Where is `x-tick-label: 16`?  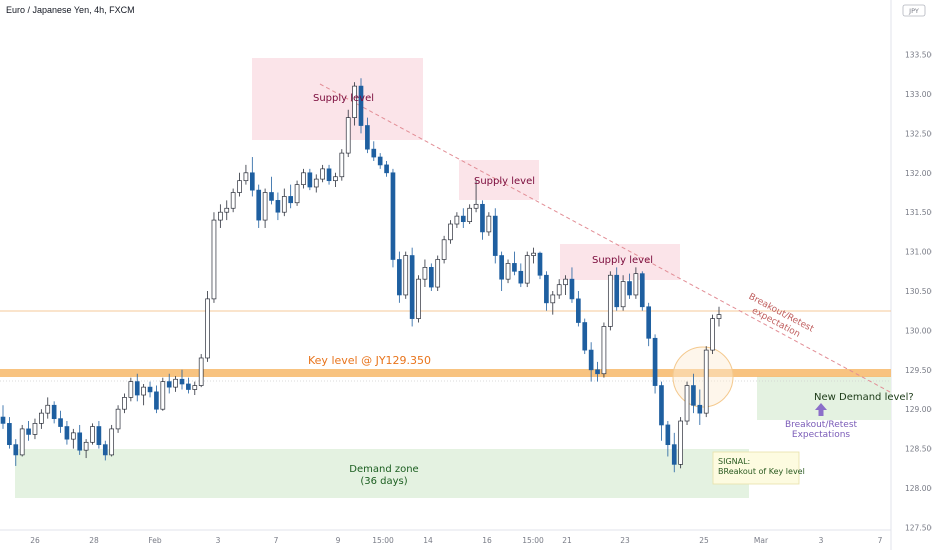 x-tick-label: 16 is located at coordinates (487, 540).